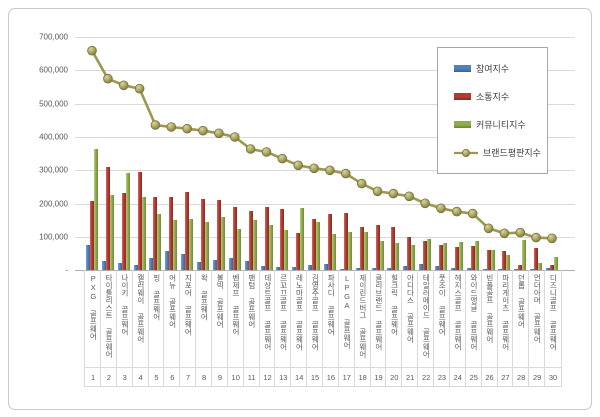 The image size is (600, 417). Describe the element at coordinates (235, 377) in the screenshot. I see `x-rank-label: 10` at that location.